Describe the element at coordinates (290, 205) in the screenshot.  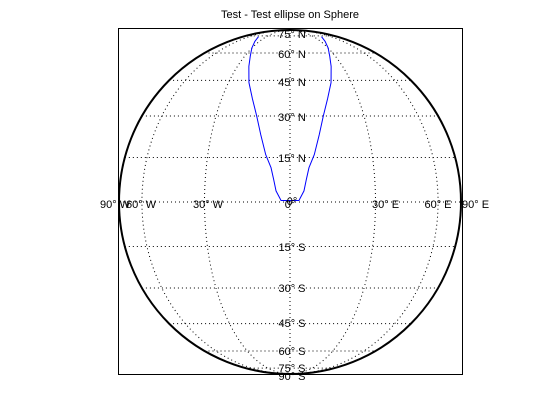
I see `longitude-label: 0°` at that location.